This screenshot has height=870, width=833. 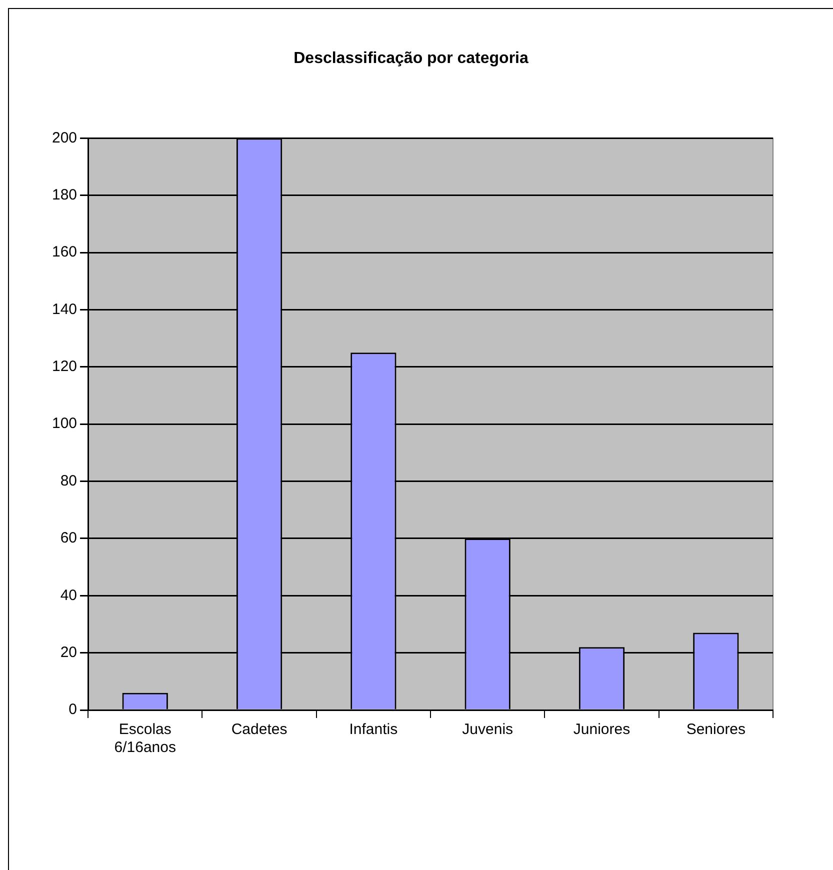 What do you see at coordinates (65, 367) in the screenshot?
I see `y-tick-label: 120` at bounding box center [65, 367].